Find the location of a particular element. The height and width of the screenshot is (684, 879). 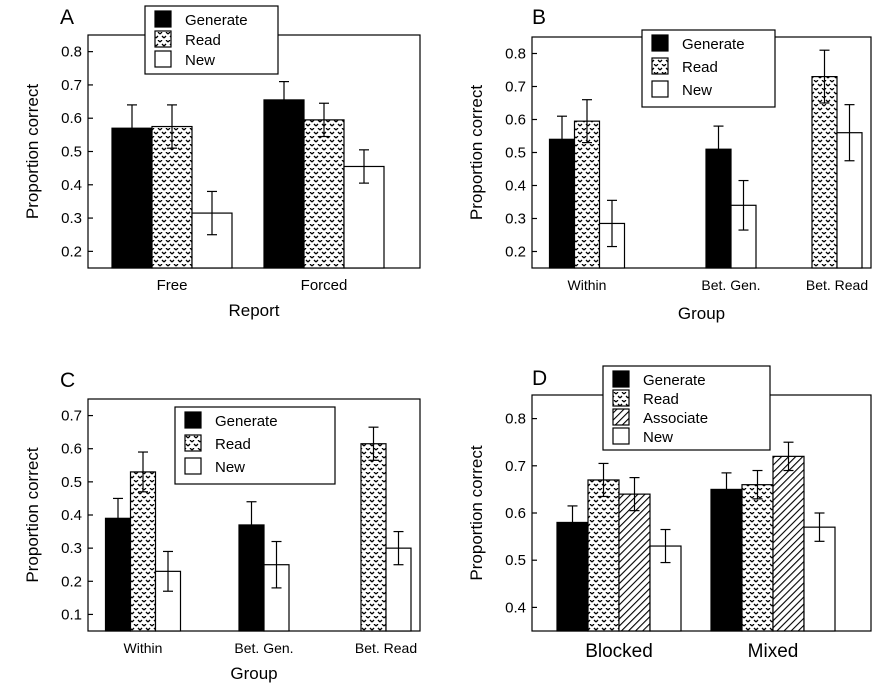

panel-letter: C is located at coordinates (67, 380).